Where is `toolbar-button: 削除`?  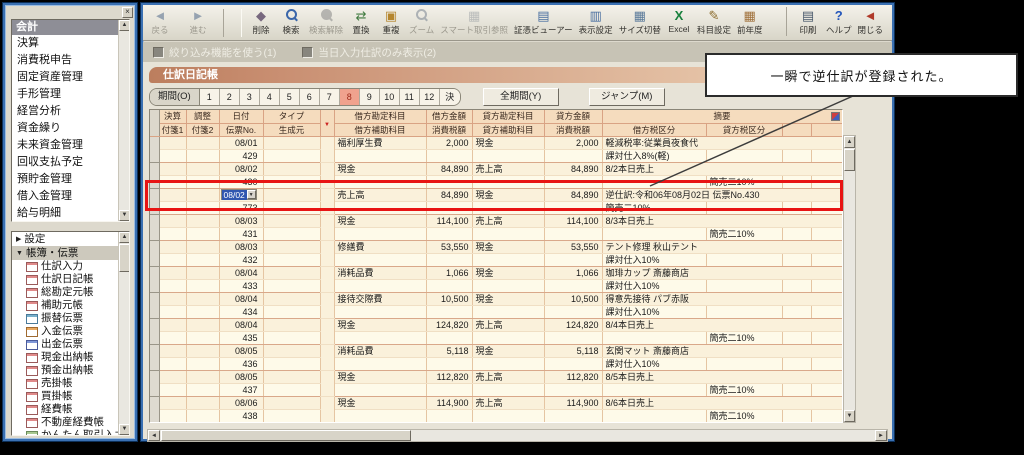 toolbar-button: 削除 is located at coordinates (261, 21).